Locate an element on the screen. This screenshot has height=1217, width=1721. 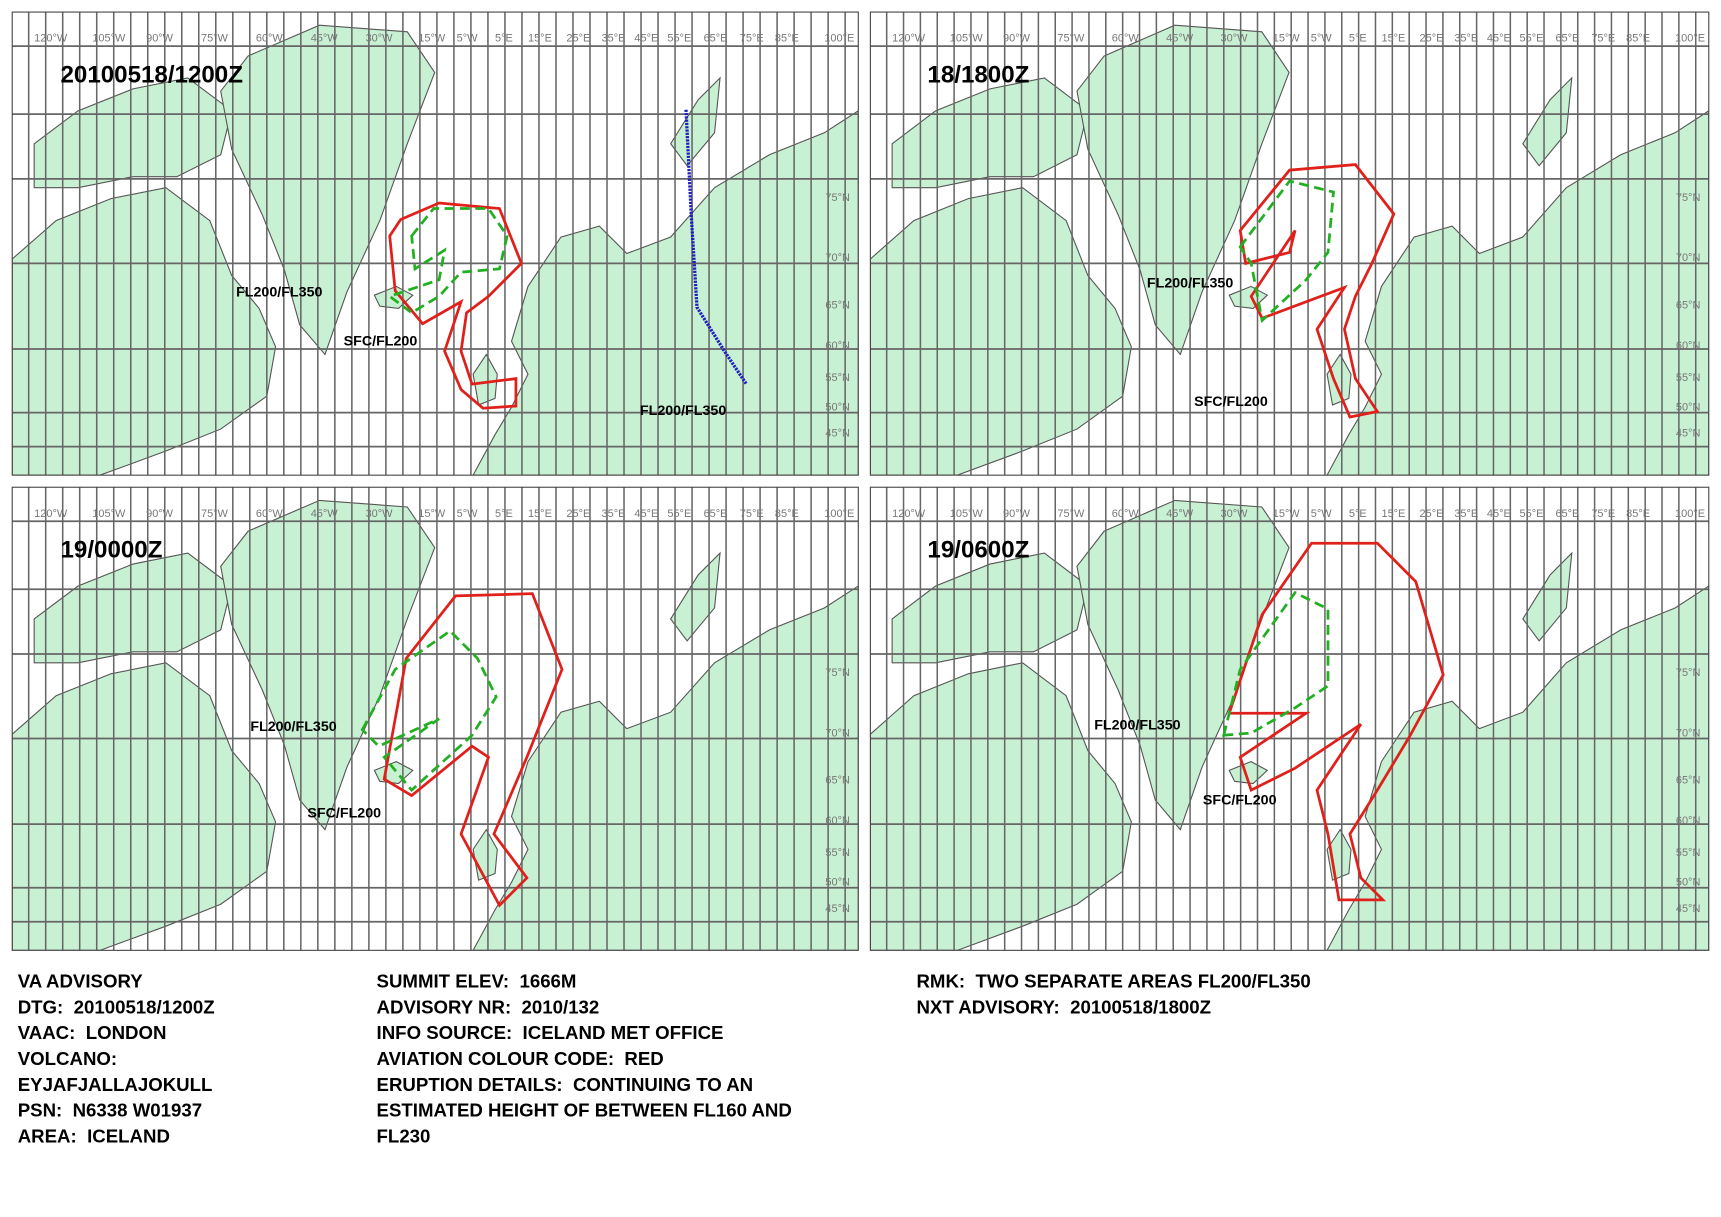
advisory-line: ADVISORY NR: 2010/132 is located at coordinates (488, 1006).